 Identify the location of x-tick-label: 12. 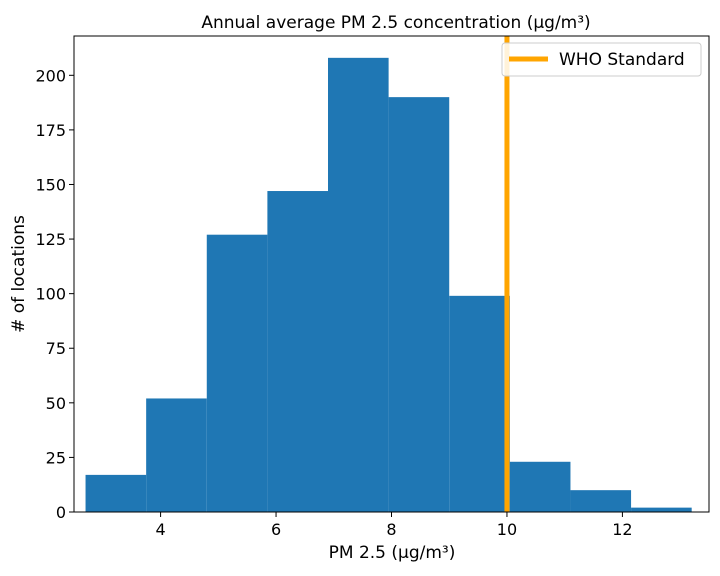
(622, 529).